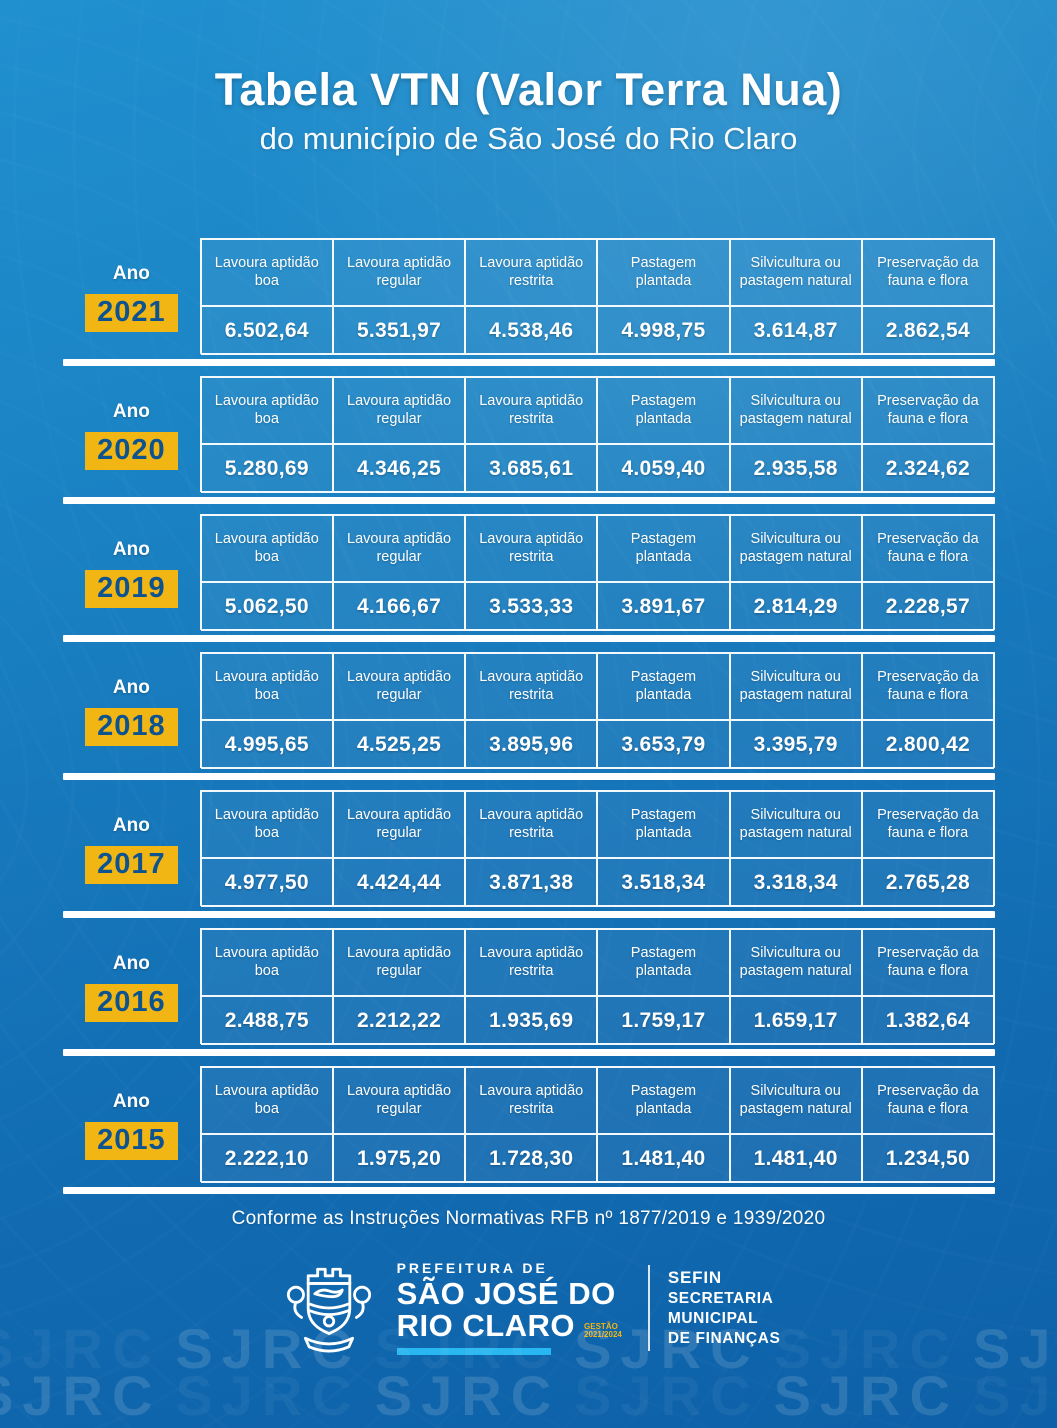 Image resolution: width=1057 pixels, height=1428 pixels. I want to click on accent-bar, so click(473, 1352).